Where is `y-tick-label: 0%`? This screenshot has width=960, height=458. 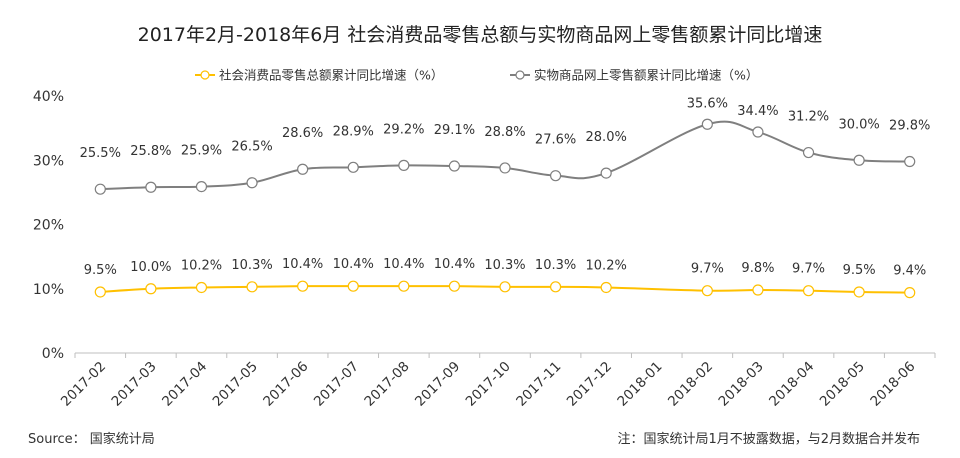 y-tick-label: 0% is located at coordinates (53, 354).